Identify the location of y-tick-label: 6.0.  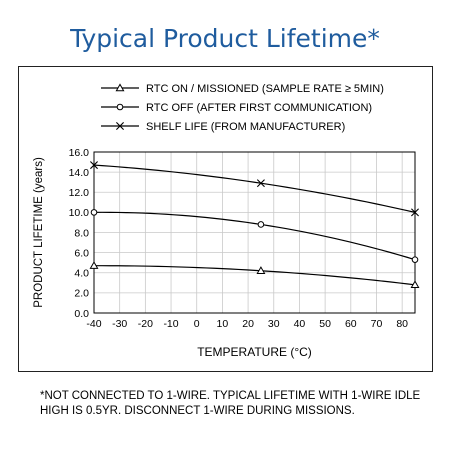
(81, 253).